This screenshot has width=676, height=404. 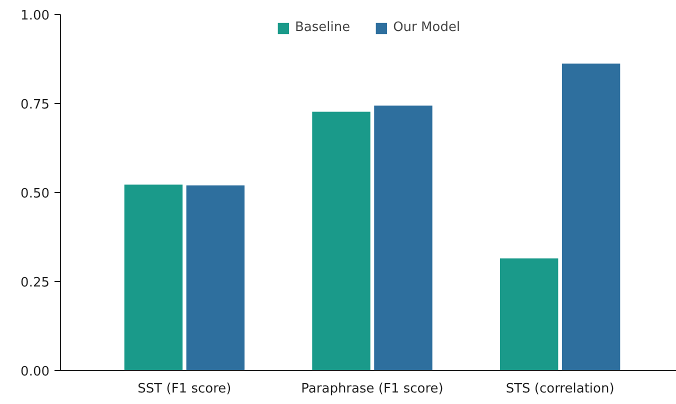 I want to click on y-tick-label: 0.00, so click(x=35, y=372).